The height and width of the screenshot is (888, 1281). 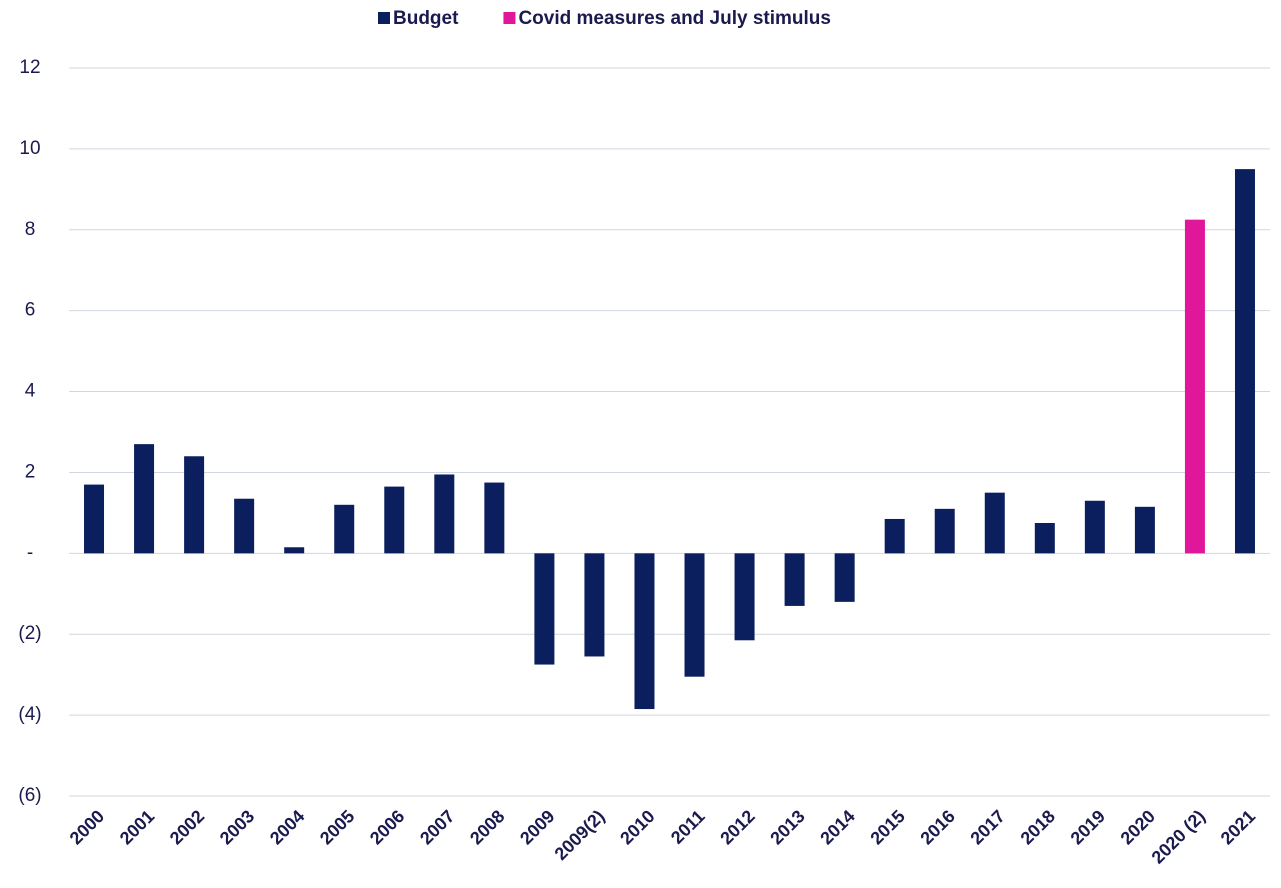 What do you see at coordinates (537, 827) in the screenshot?
I see `x-tick-label: 2009` at bounding box center [537, 827].